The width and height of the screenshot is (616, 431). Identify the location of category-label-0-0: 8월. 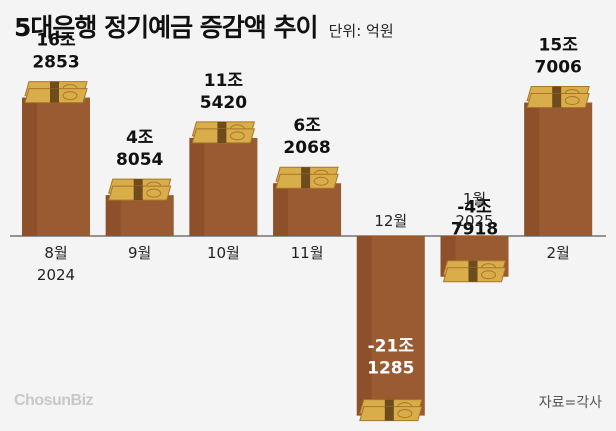
(55, 253).